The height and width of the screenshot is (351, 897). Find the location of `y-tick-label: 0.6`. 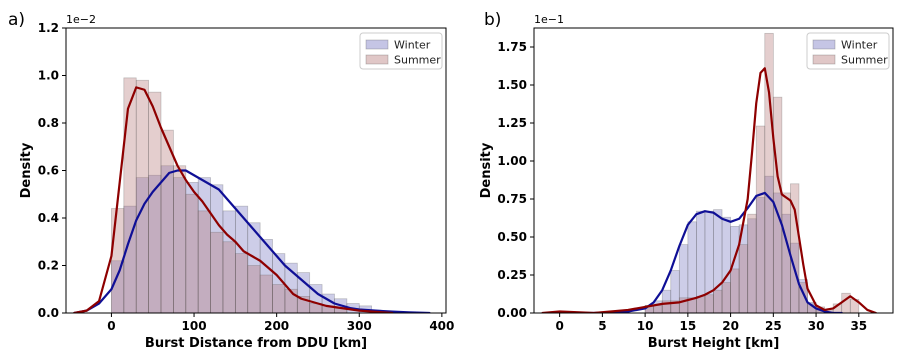

y-tick-label: 0.6 is located at coordinates (48, 171).